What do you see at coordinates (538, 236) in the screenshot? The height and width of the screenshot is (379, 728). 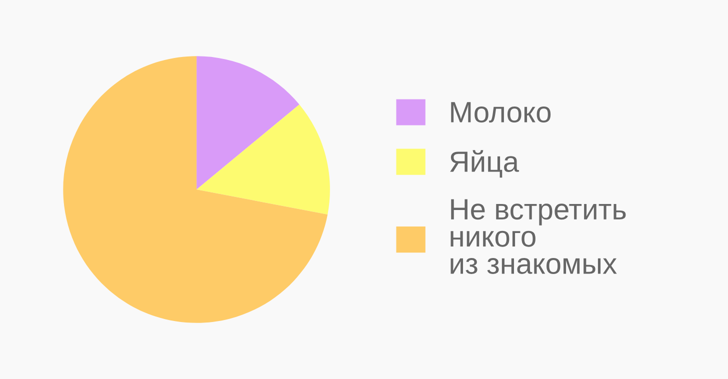 I see `legend-label: Не встретить никого из знакомых` at bounding box center [538, 236].